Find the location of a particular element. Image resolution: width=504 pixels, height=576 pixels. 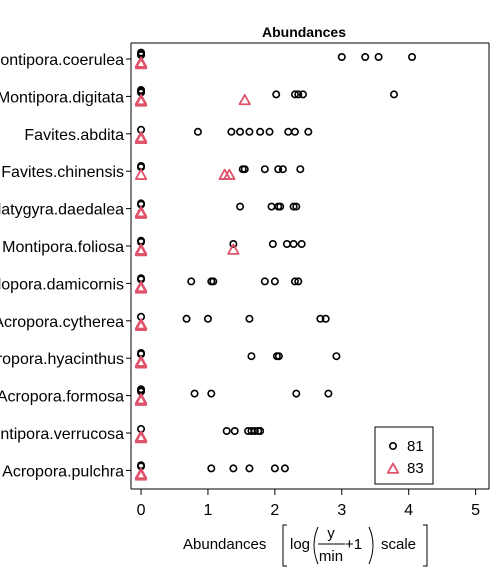

x-tick-label: 3 is located at coordinates (341, 510).